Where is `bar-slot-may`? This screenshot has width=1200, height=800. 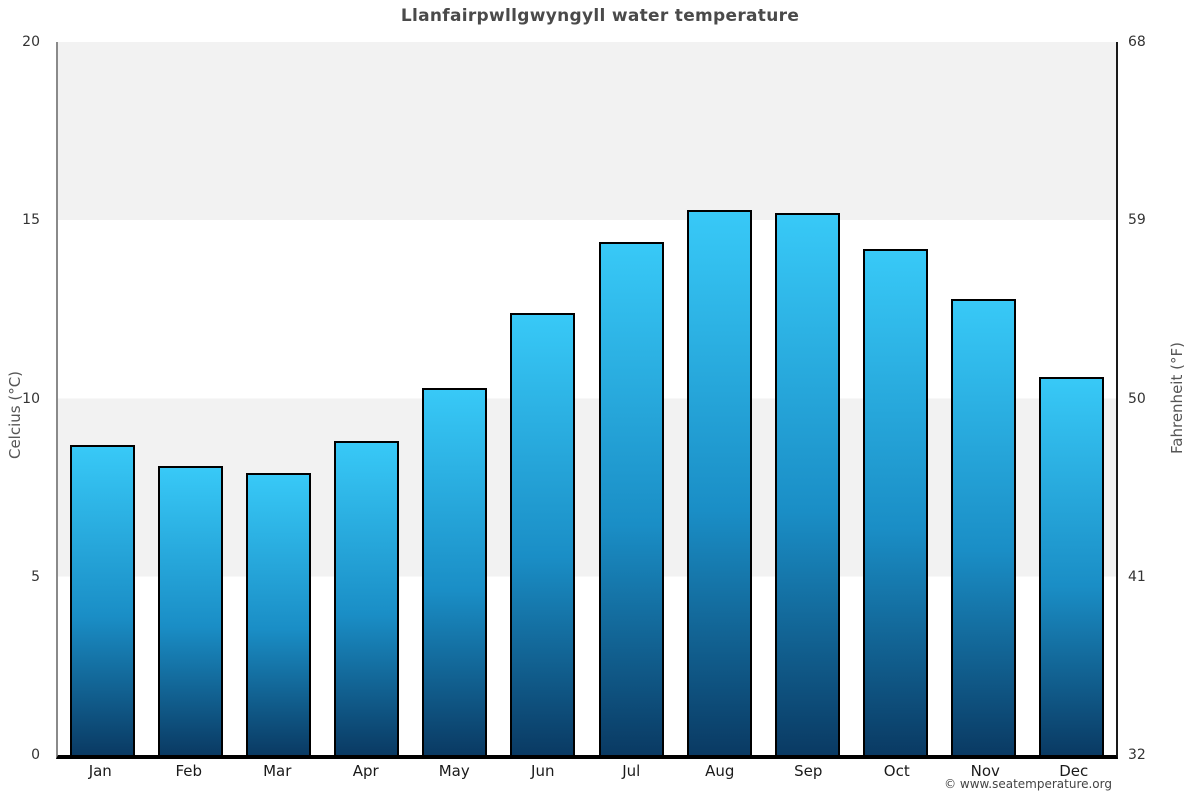 bar-slot-may is located at coordinates (455, 398).